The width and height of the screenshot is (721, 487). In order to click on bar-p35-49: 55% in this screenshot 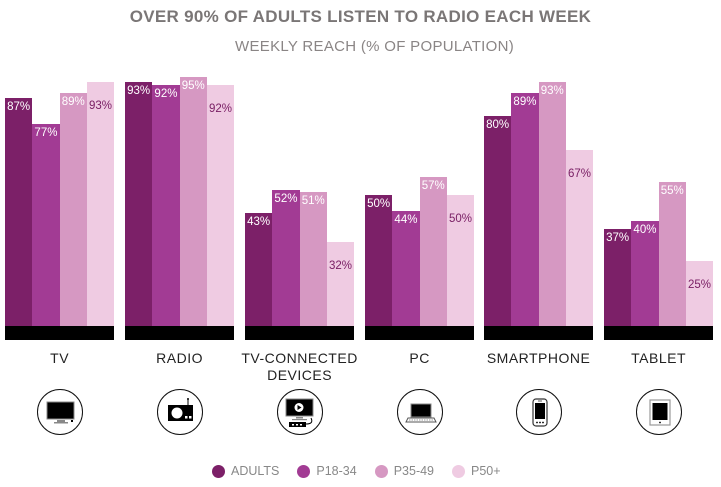, I will do `click(672, 253)`.